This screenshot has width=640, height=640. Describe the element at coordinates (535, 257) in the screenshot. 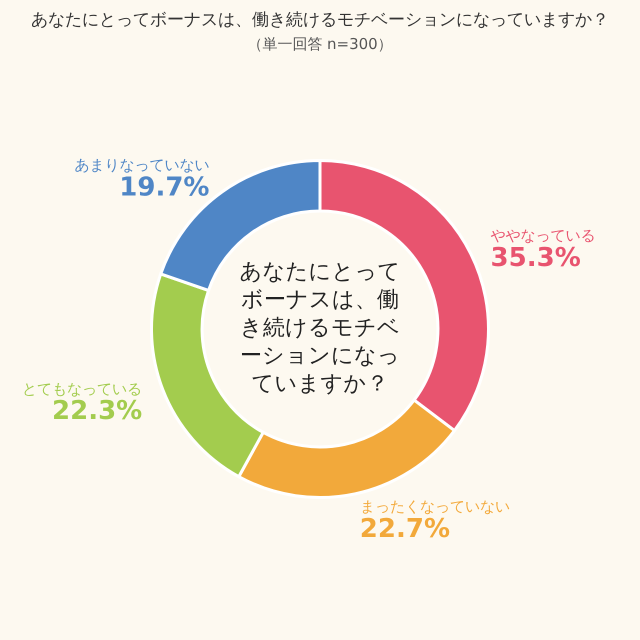

I see `data-label: 35.3%` at that location.